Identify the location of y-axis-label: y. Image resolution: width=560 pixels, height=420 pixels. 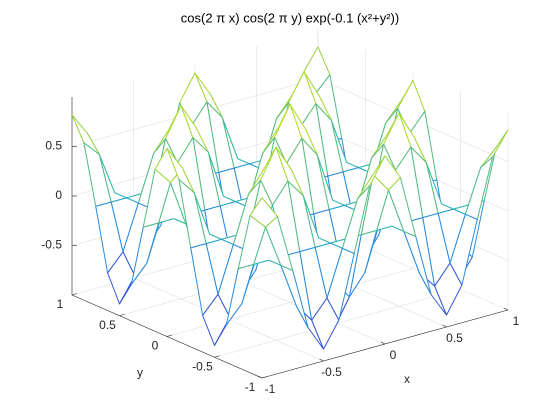
(140, 373).